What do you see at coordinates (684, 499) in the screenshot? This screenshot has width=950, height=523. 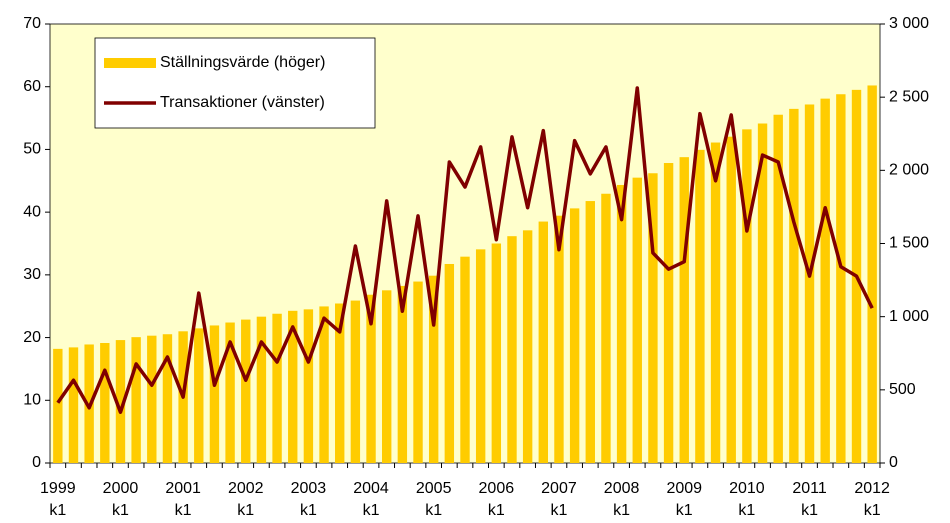 I see `x-tick-label: 2009 k1` at bounding box center [684, 499].